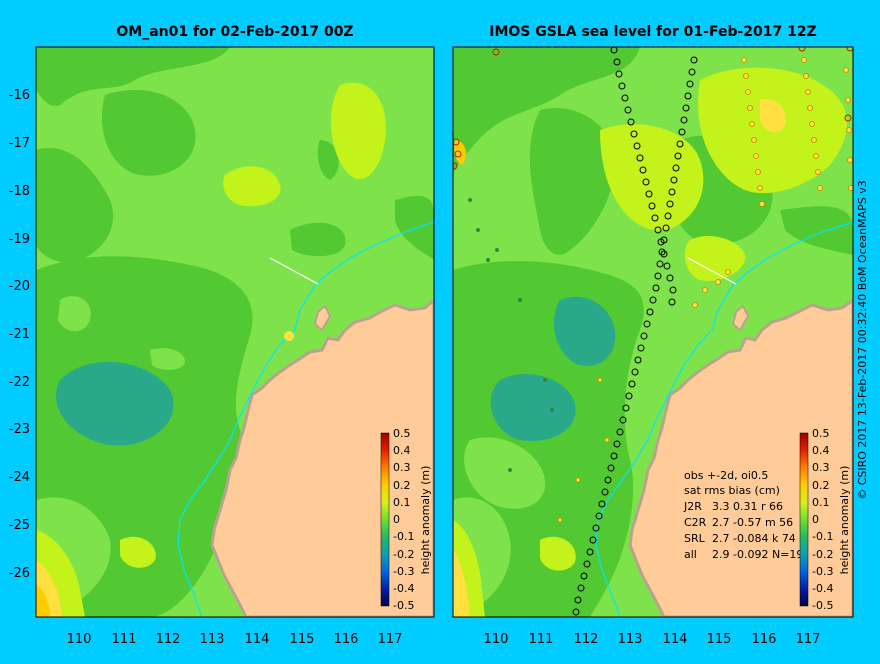  I want to click on stats-sat-name: C2R, so click(695, 522).